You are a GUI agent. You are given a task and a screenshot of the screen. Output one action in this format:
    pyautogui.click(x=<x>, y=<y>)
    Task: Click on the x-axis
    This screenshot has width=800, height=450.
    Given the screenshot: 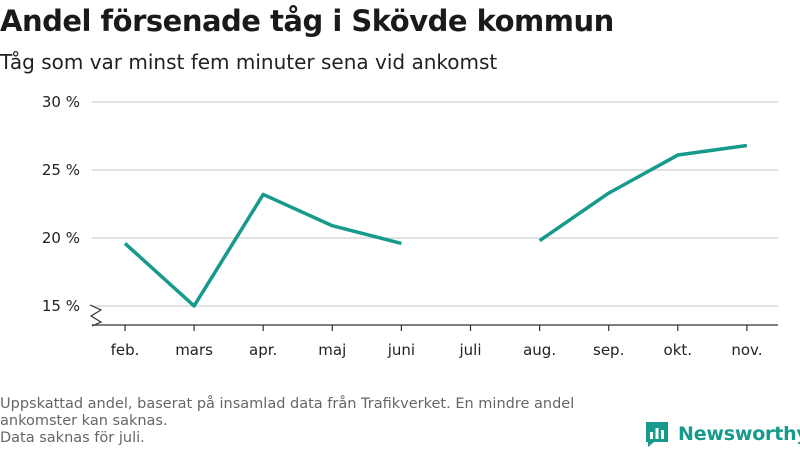 What is the action you would take?
    pyautogui.click(x=433, y=317)
    